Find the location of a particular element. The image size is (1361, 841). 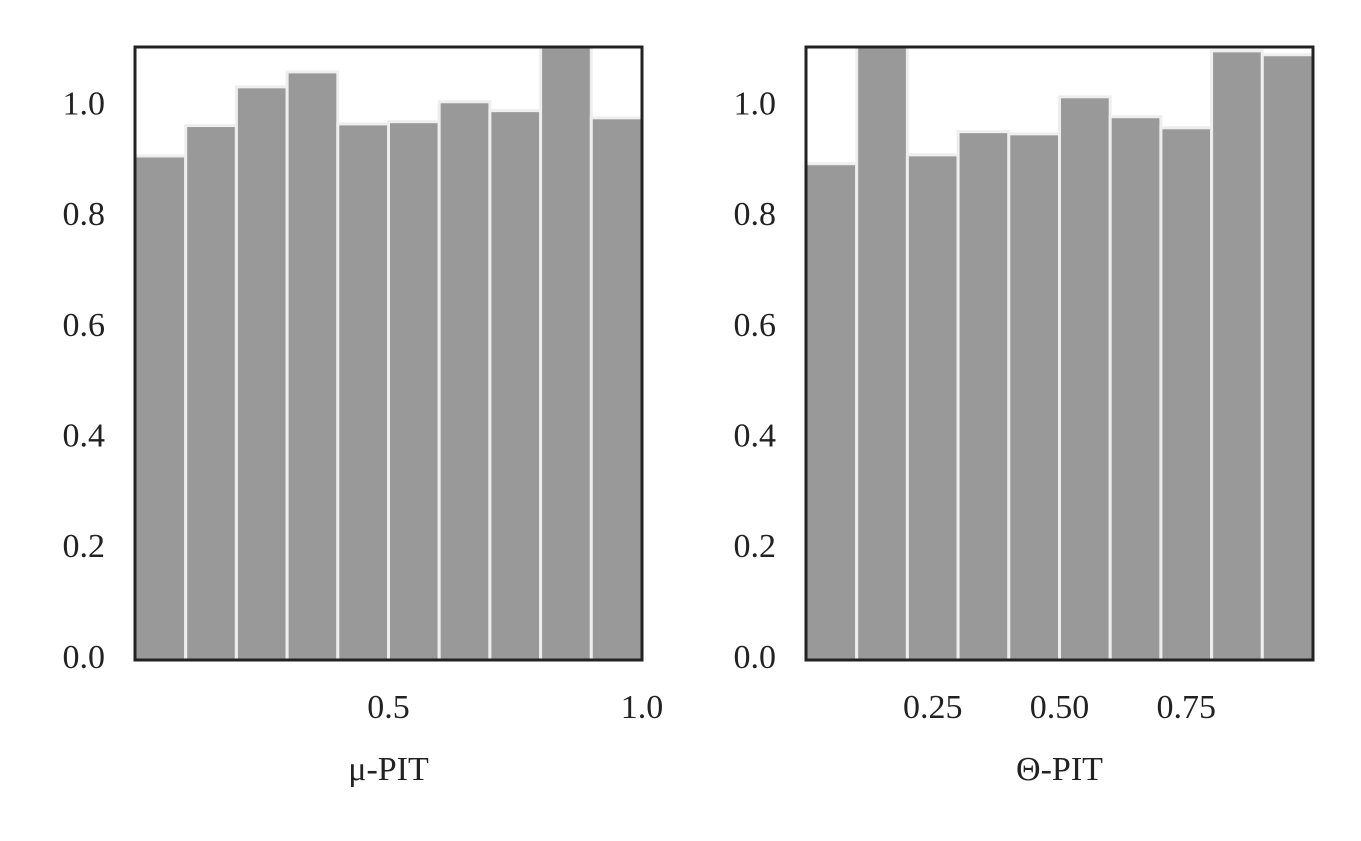

x-tick-label: 0.25 is located at coordinates (933, 707).